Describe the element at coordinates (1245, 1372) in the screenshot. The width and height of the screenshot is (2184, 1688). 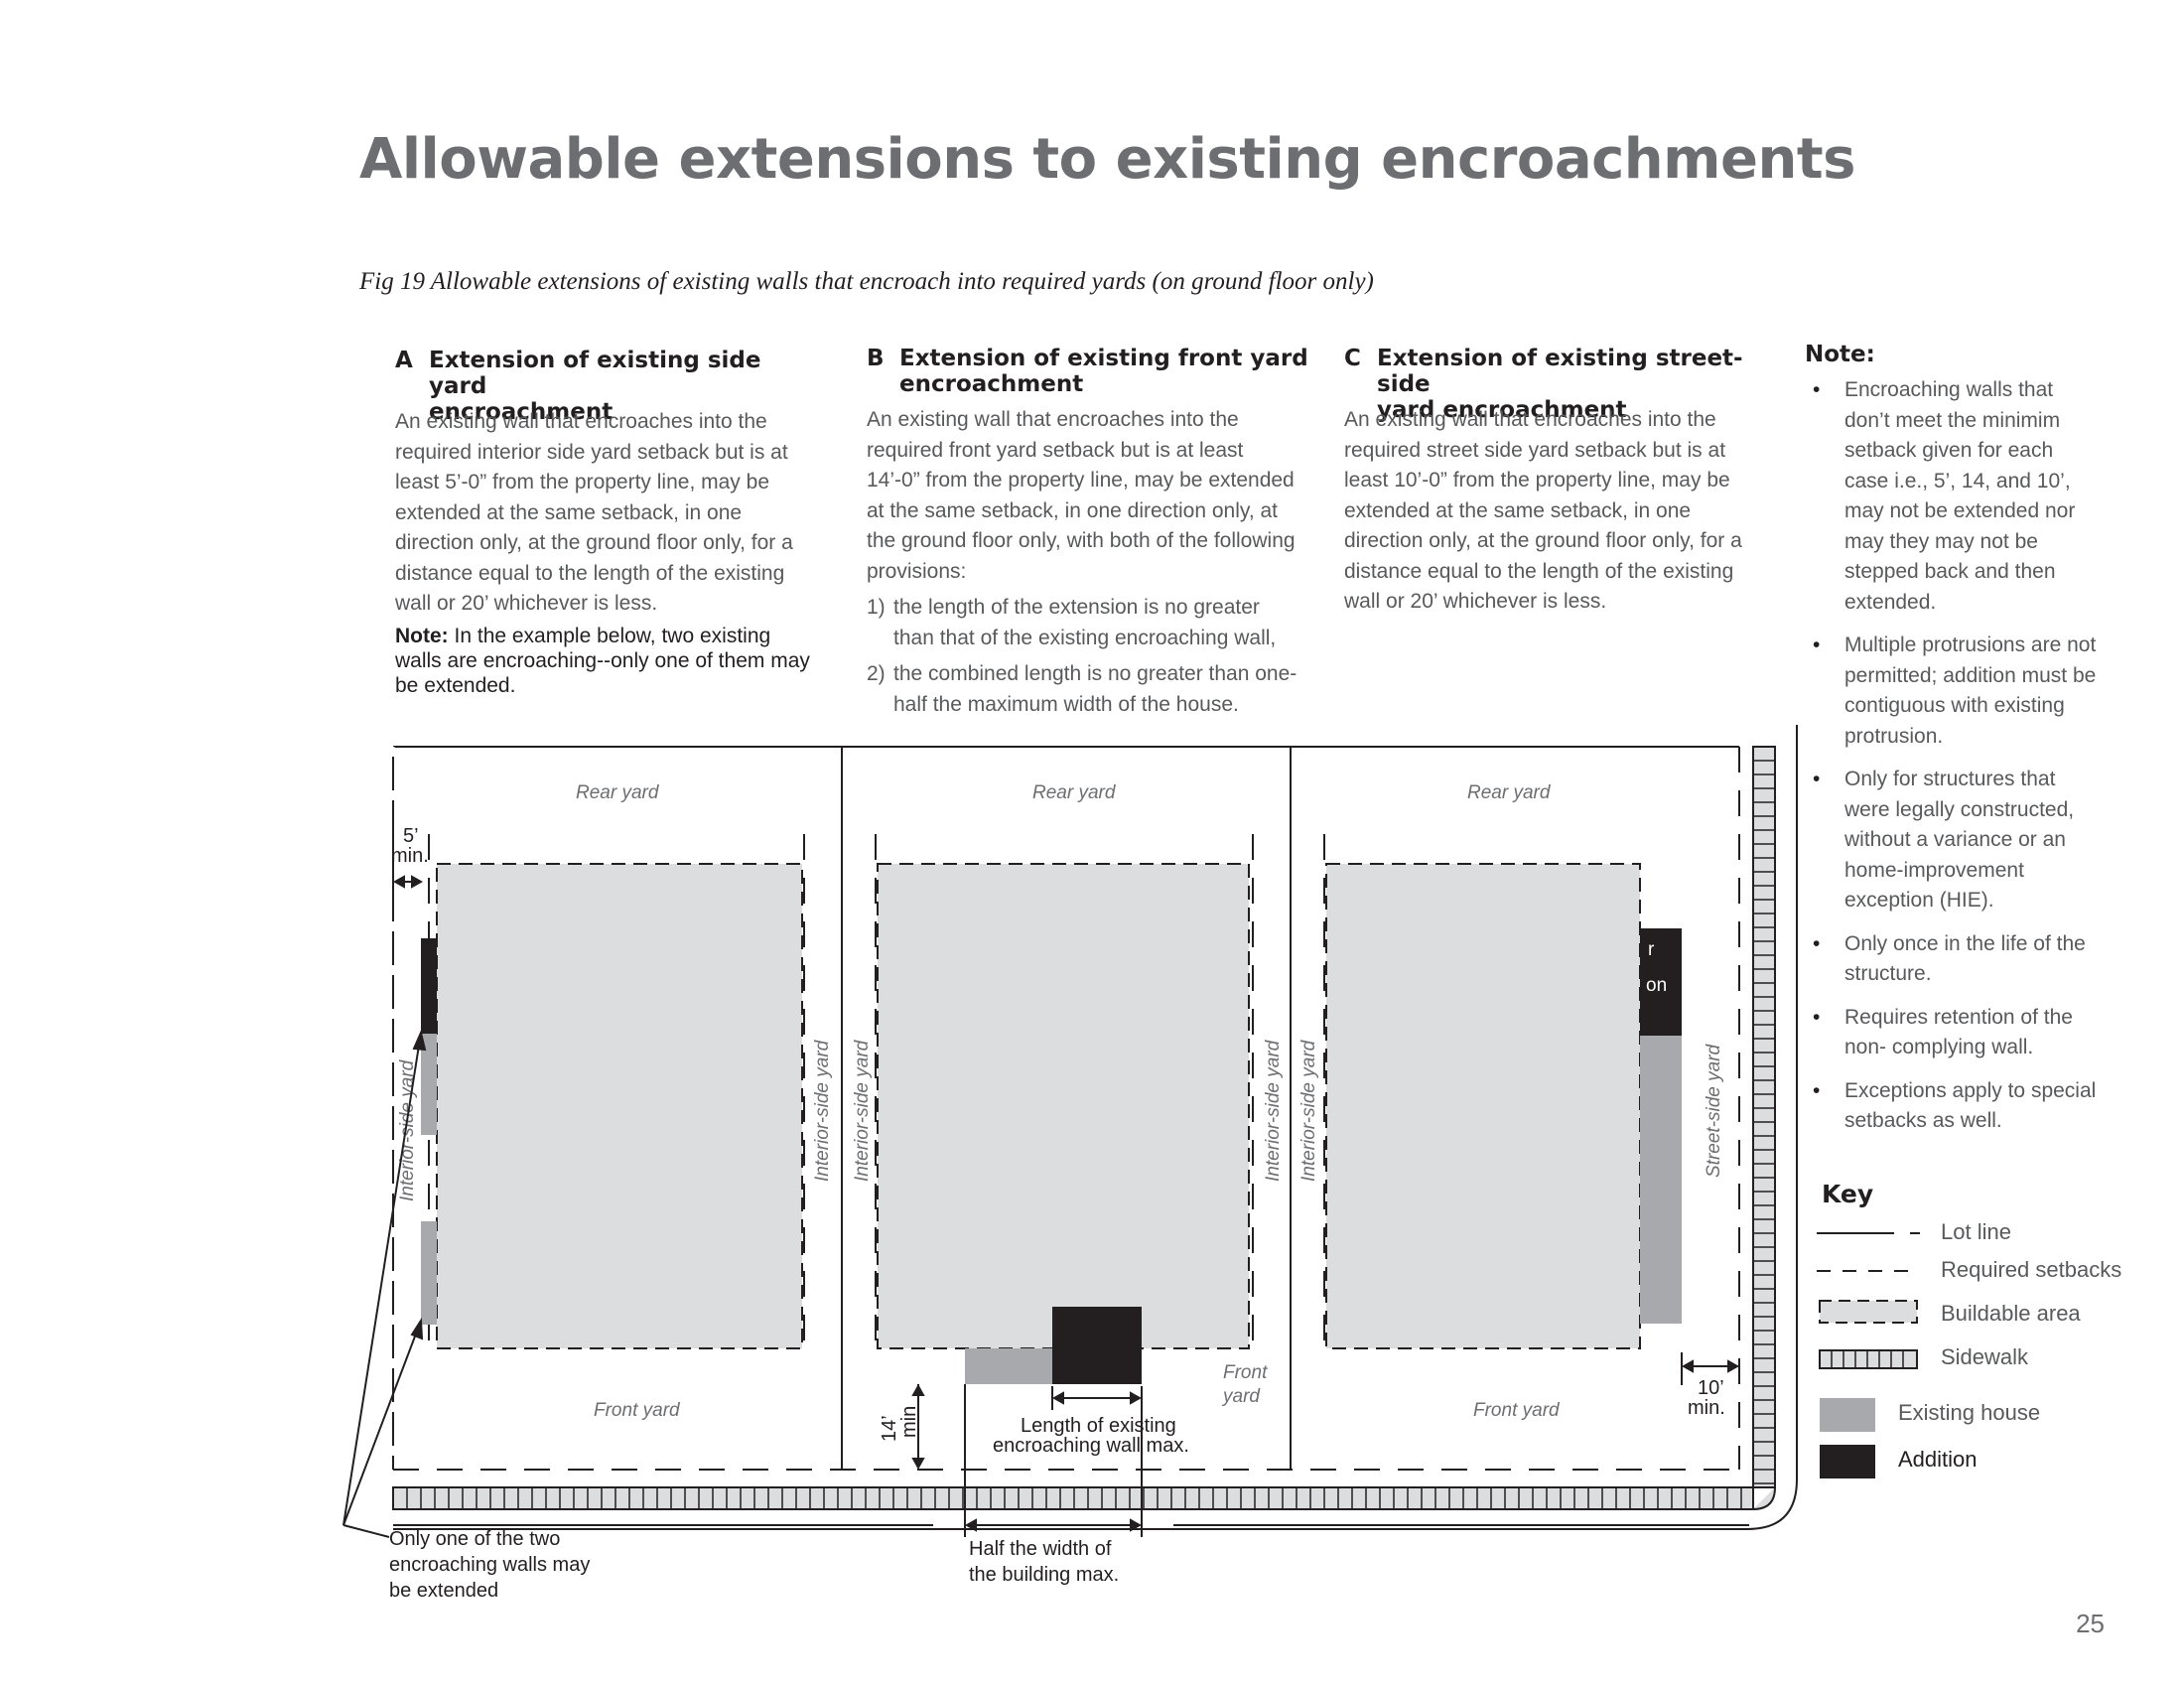
I see `front-yard-label-b-line1: Front` at that location.